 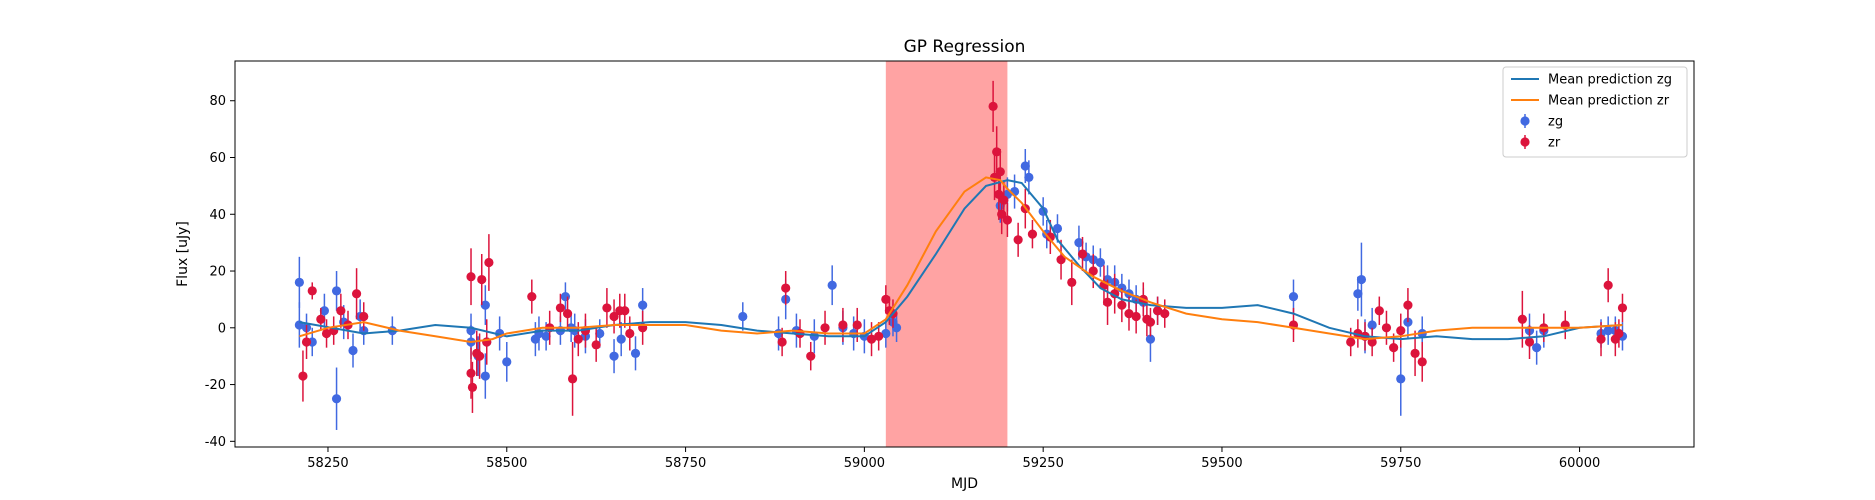 What do you see at coordinates (327, 463) in the screenshot?
I see `x-tick-label: 58250` at bounding box center [327, 463].